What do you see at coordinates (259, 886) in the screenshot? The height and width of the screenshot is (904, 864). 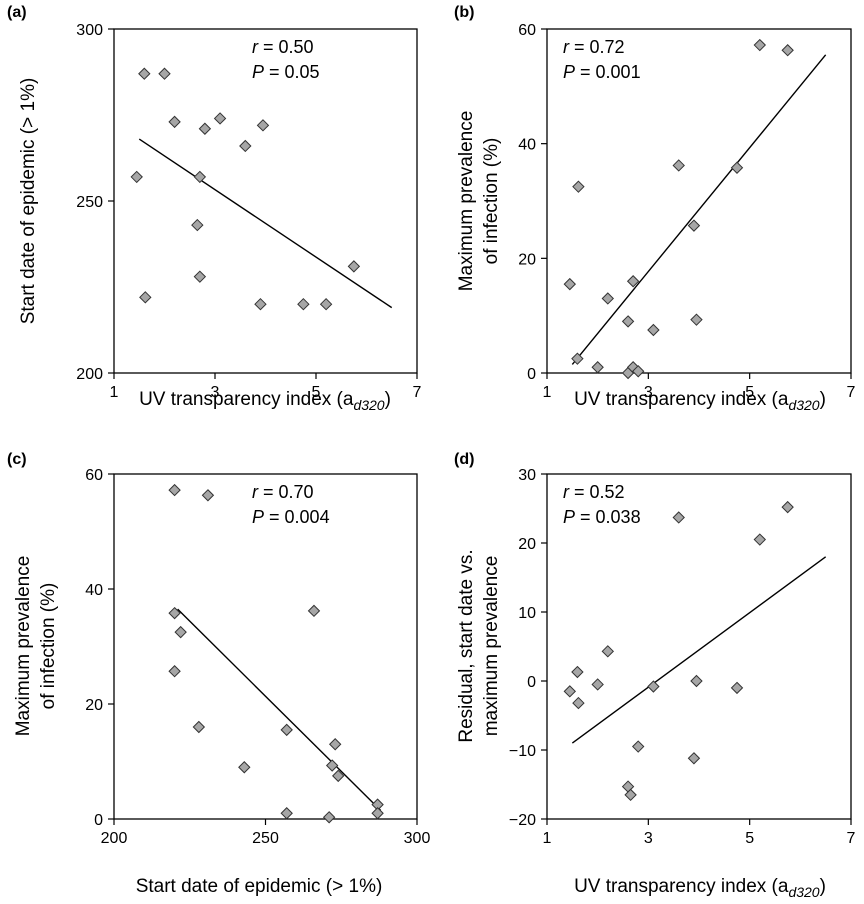 I see `x-axis-label: Start date of epidemic (> 1%)` at bounding box center [259, 886].